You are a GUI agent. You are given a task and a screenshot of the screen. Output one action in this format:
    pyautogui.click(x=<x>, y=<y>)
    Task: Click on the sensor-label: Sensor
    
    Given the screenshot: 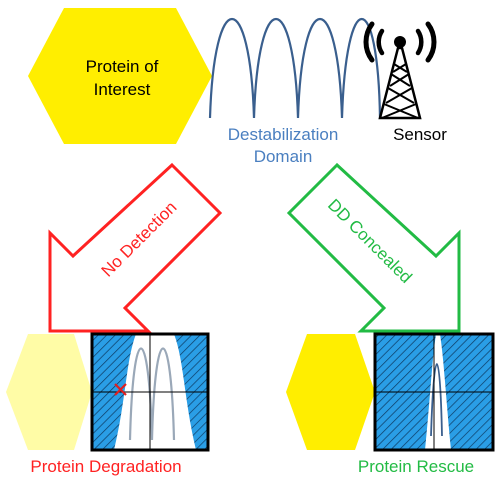 What is the action you would take?
    pyautogui.click(x=420, y=134)
    